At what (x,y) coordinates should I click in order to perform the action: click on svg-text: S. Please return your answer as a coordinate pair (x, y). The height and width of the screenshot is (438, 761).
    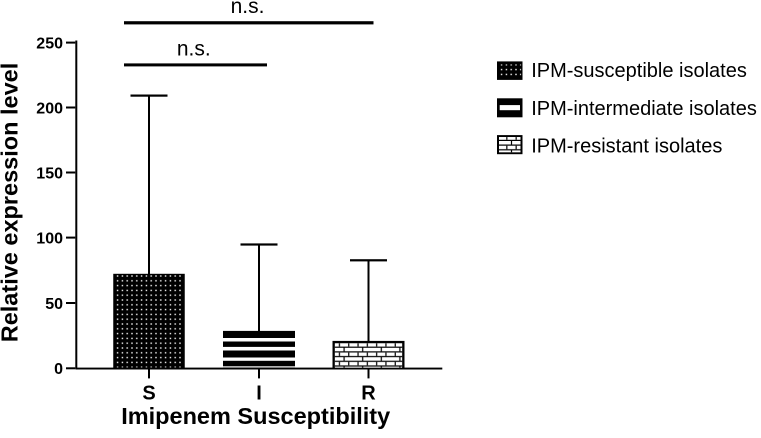
    Looking at the image, I should click on (148, 394).